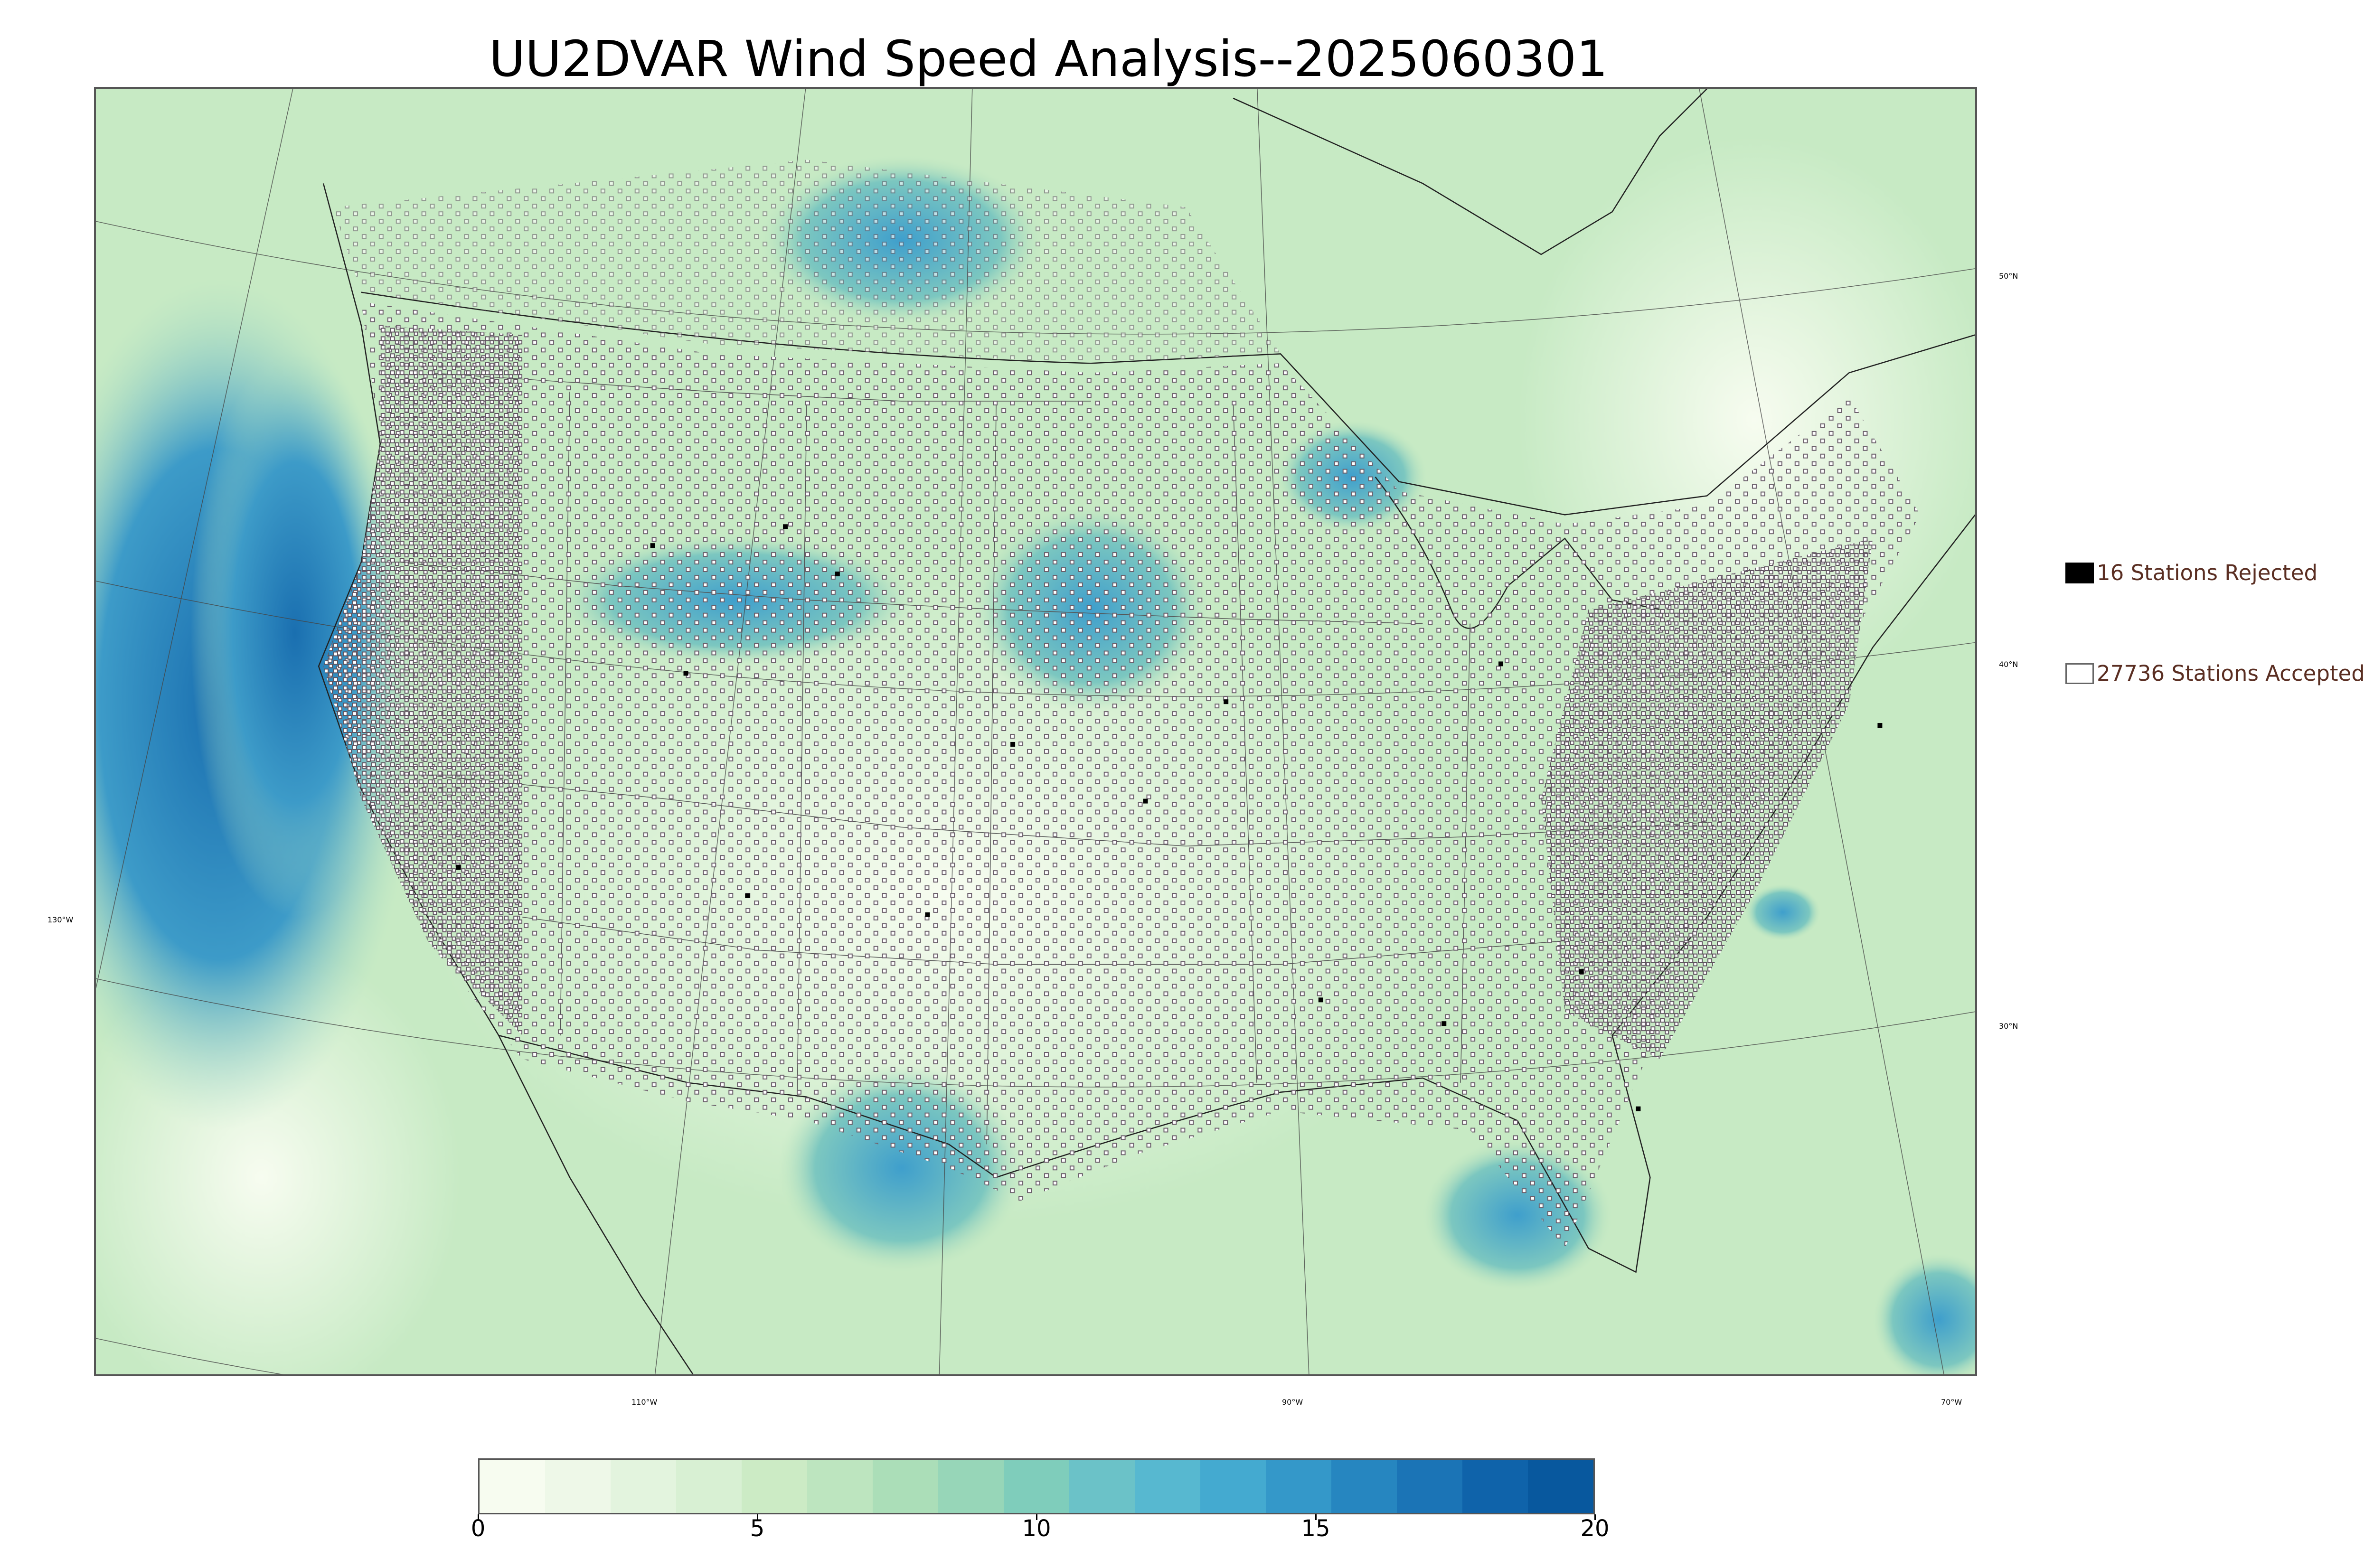 The height and width of the screenshot is (1568, 2374). I want to click on latitude-label: 50°N, so click(2008, 277).